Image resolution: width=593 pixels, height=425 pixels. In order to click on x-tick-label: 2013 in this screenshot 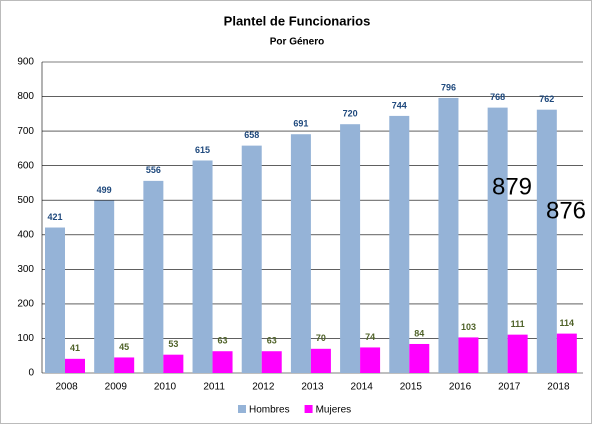, I will do `click(312, 387)`.